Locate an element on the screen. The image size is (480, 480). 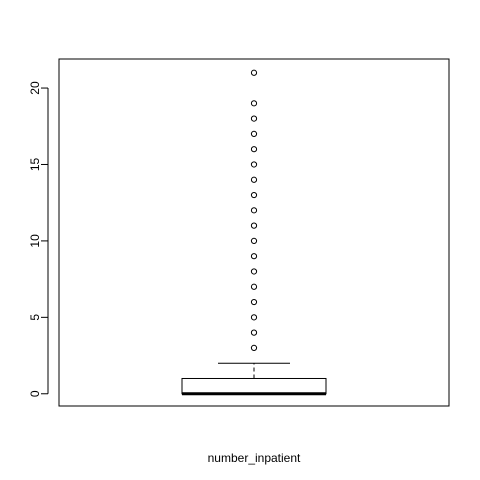
box-group is located at coordinates (254, 379).